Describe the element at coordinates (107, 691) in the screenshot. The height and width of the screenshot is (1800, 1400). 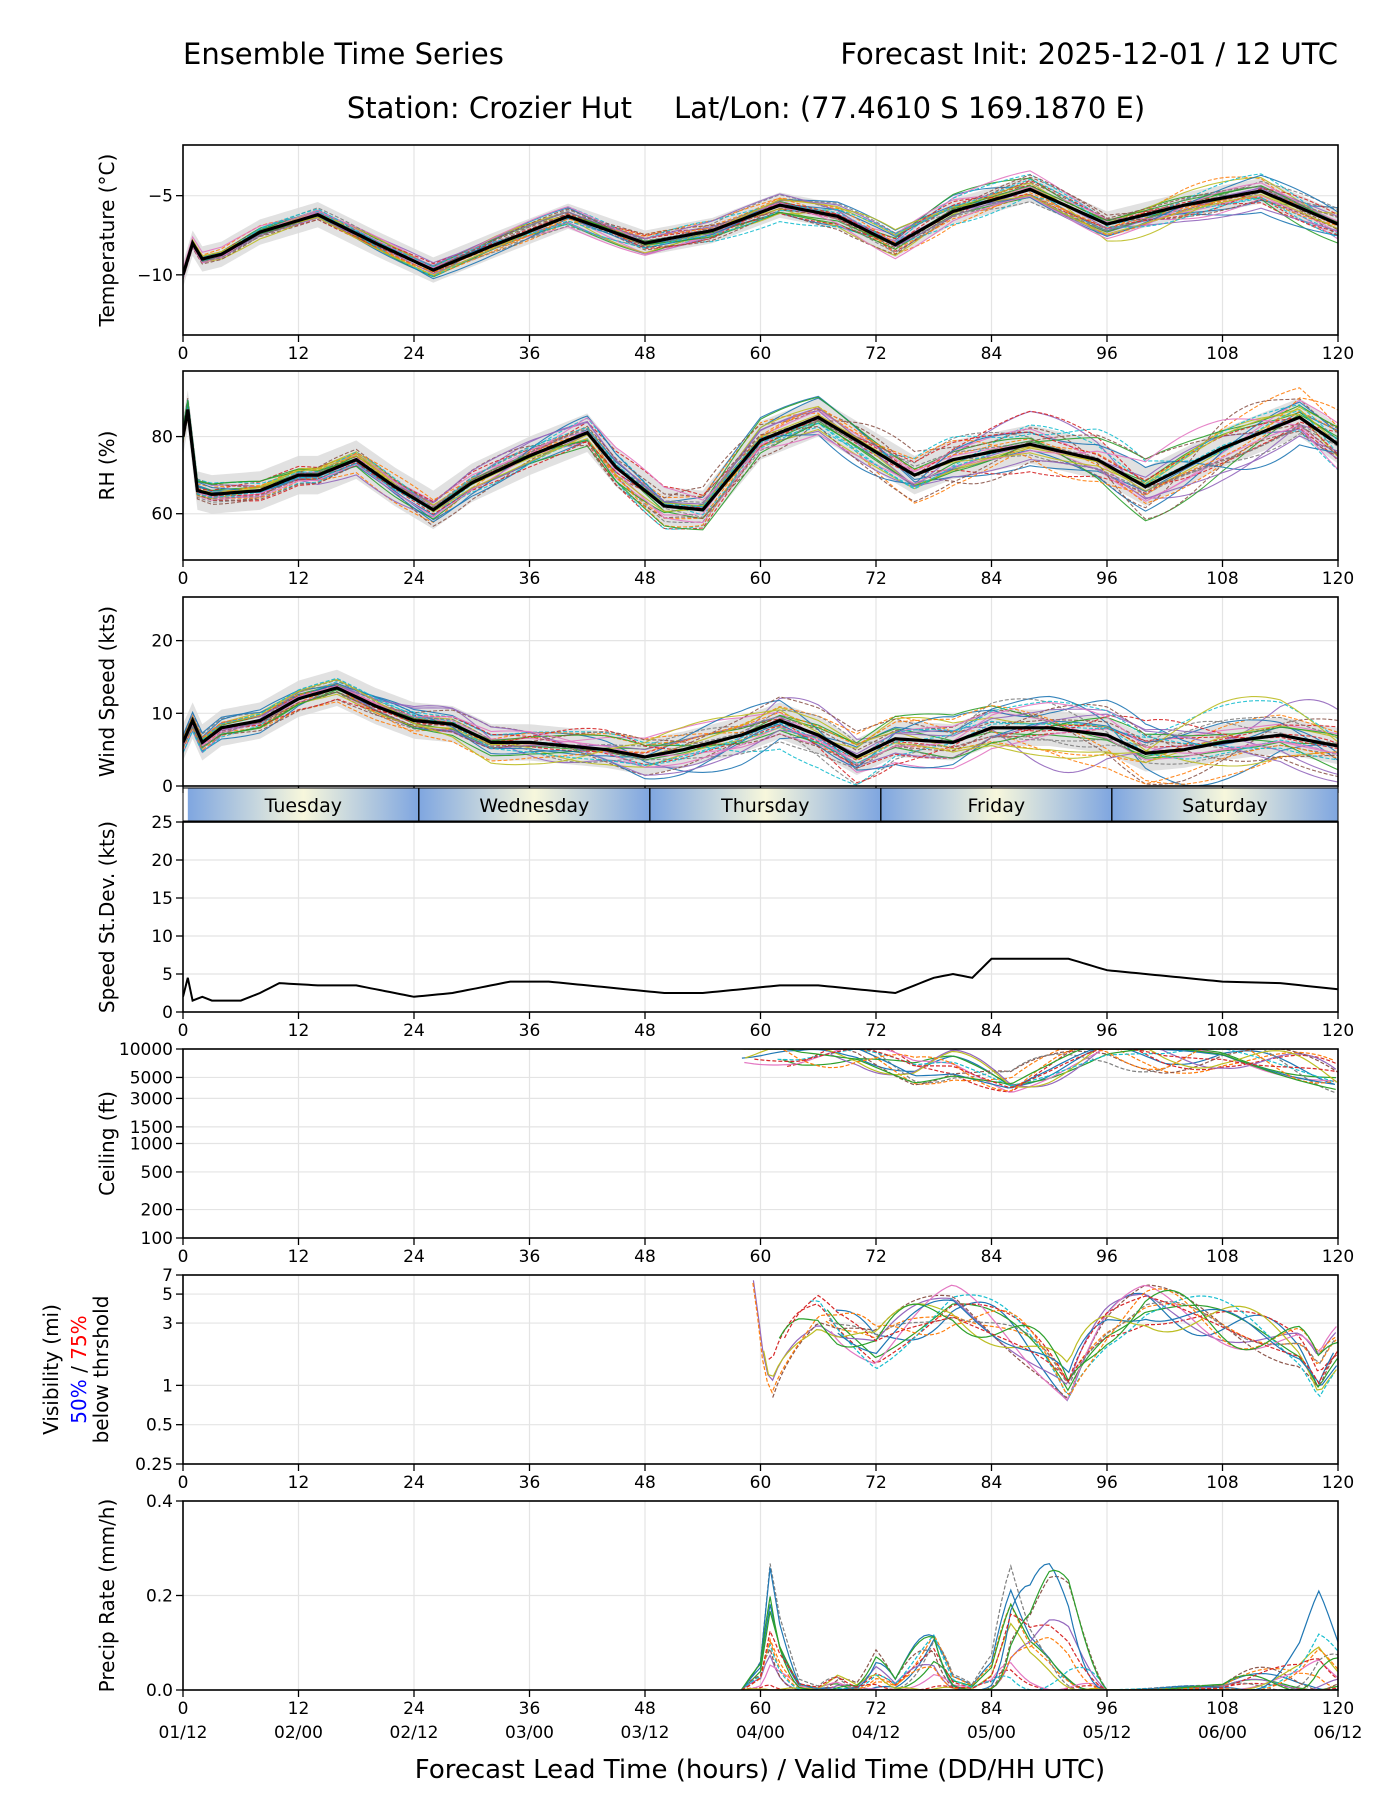
I see `y-axis-label-wind: Wind Speed (kts)` at that location.